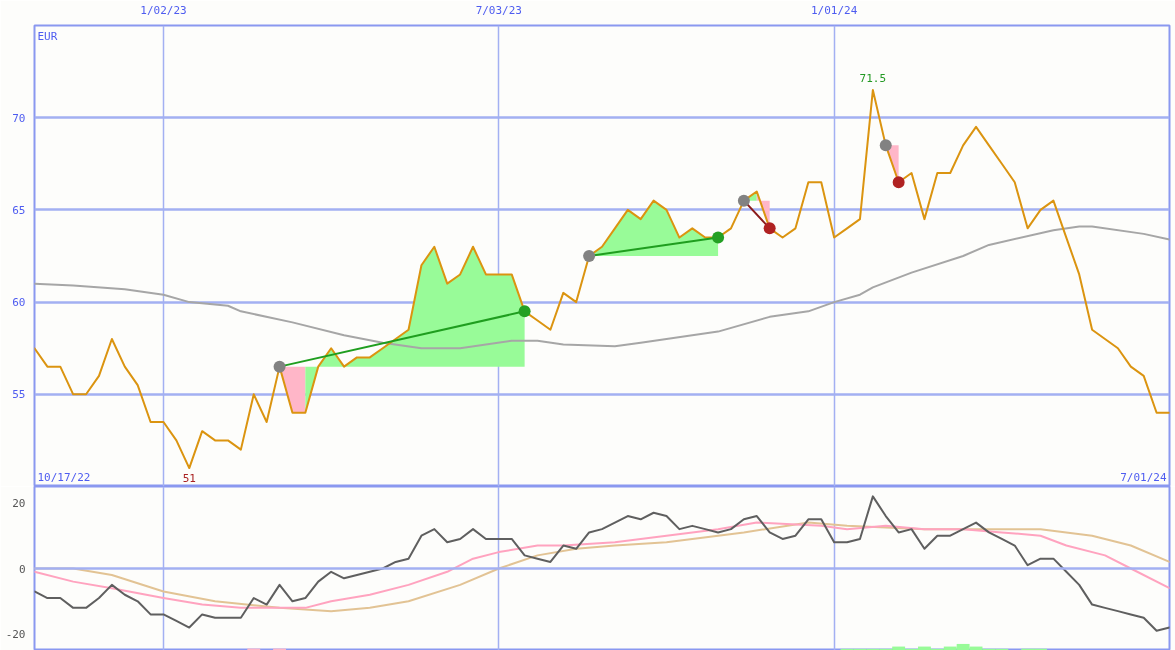  Describe the element at coordinates (15, 635) in the screenshot. I see `y-tick-label: -20` at that location.